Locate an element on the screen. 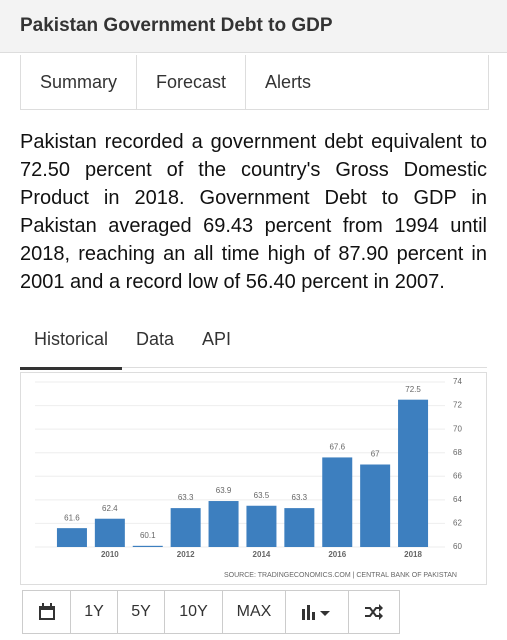 The image size is (507, 640). header: Pakistan Government Debt to GDP is located at coordinates (253, 26).